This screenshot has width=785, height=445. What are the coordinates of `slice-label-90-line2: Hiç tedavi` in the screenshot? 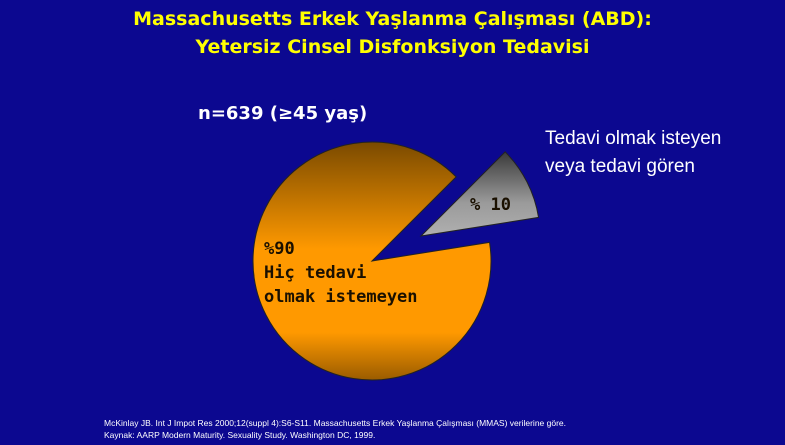 It's located at (315, 273).